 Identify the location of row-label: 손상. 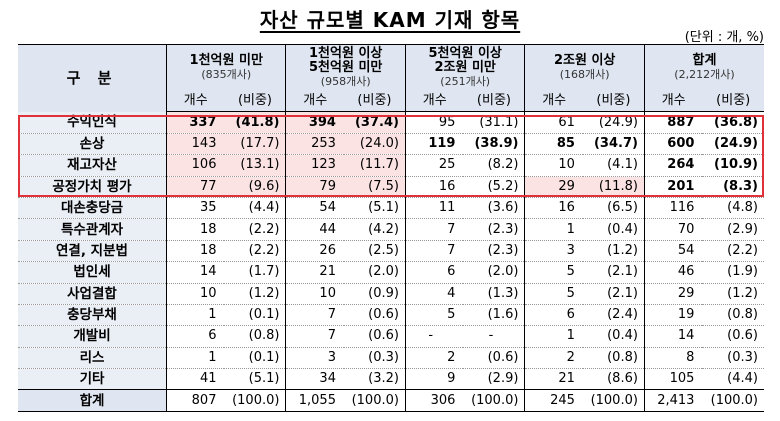
(92, 144).